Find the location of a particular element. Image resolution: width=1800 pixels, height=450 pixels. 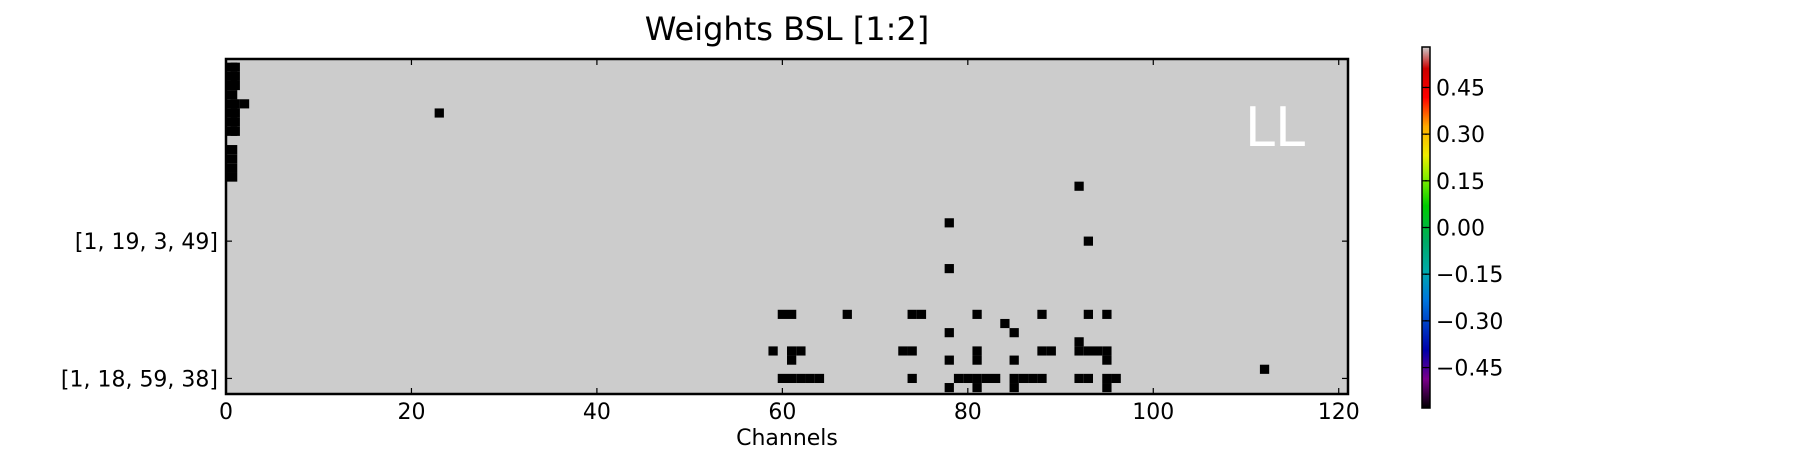

colorbar-tick-label: −0.30 is located at coordinates (1469, 322).